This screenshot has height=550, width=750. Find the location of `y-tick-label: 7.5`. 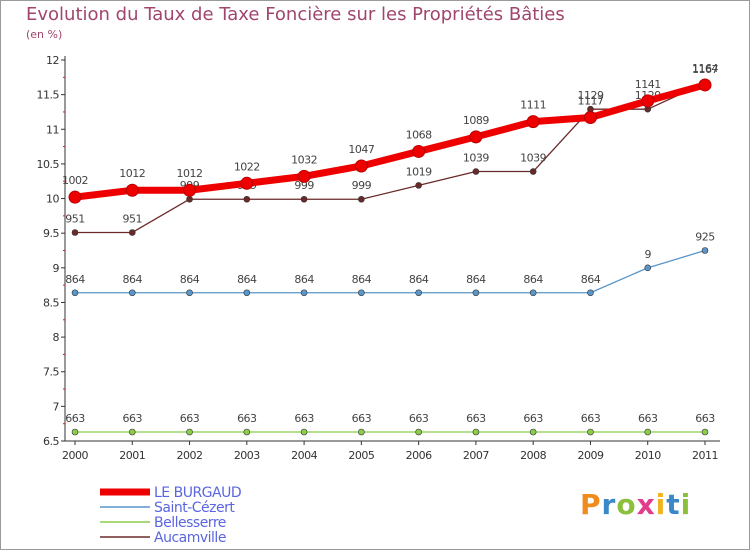

y-tick-label: 7.5 is located at coordinates (51, 372).